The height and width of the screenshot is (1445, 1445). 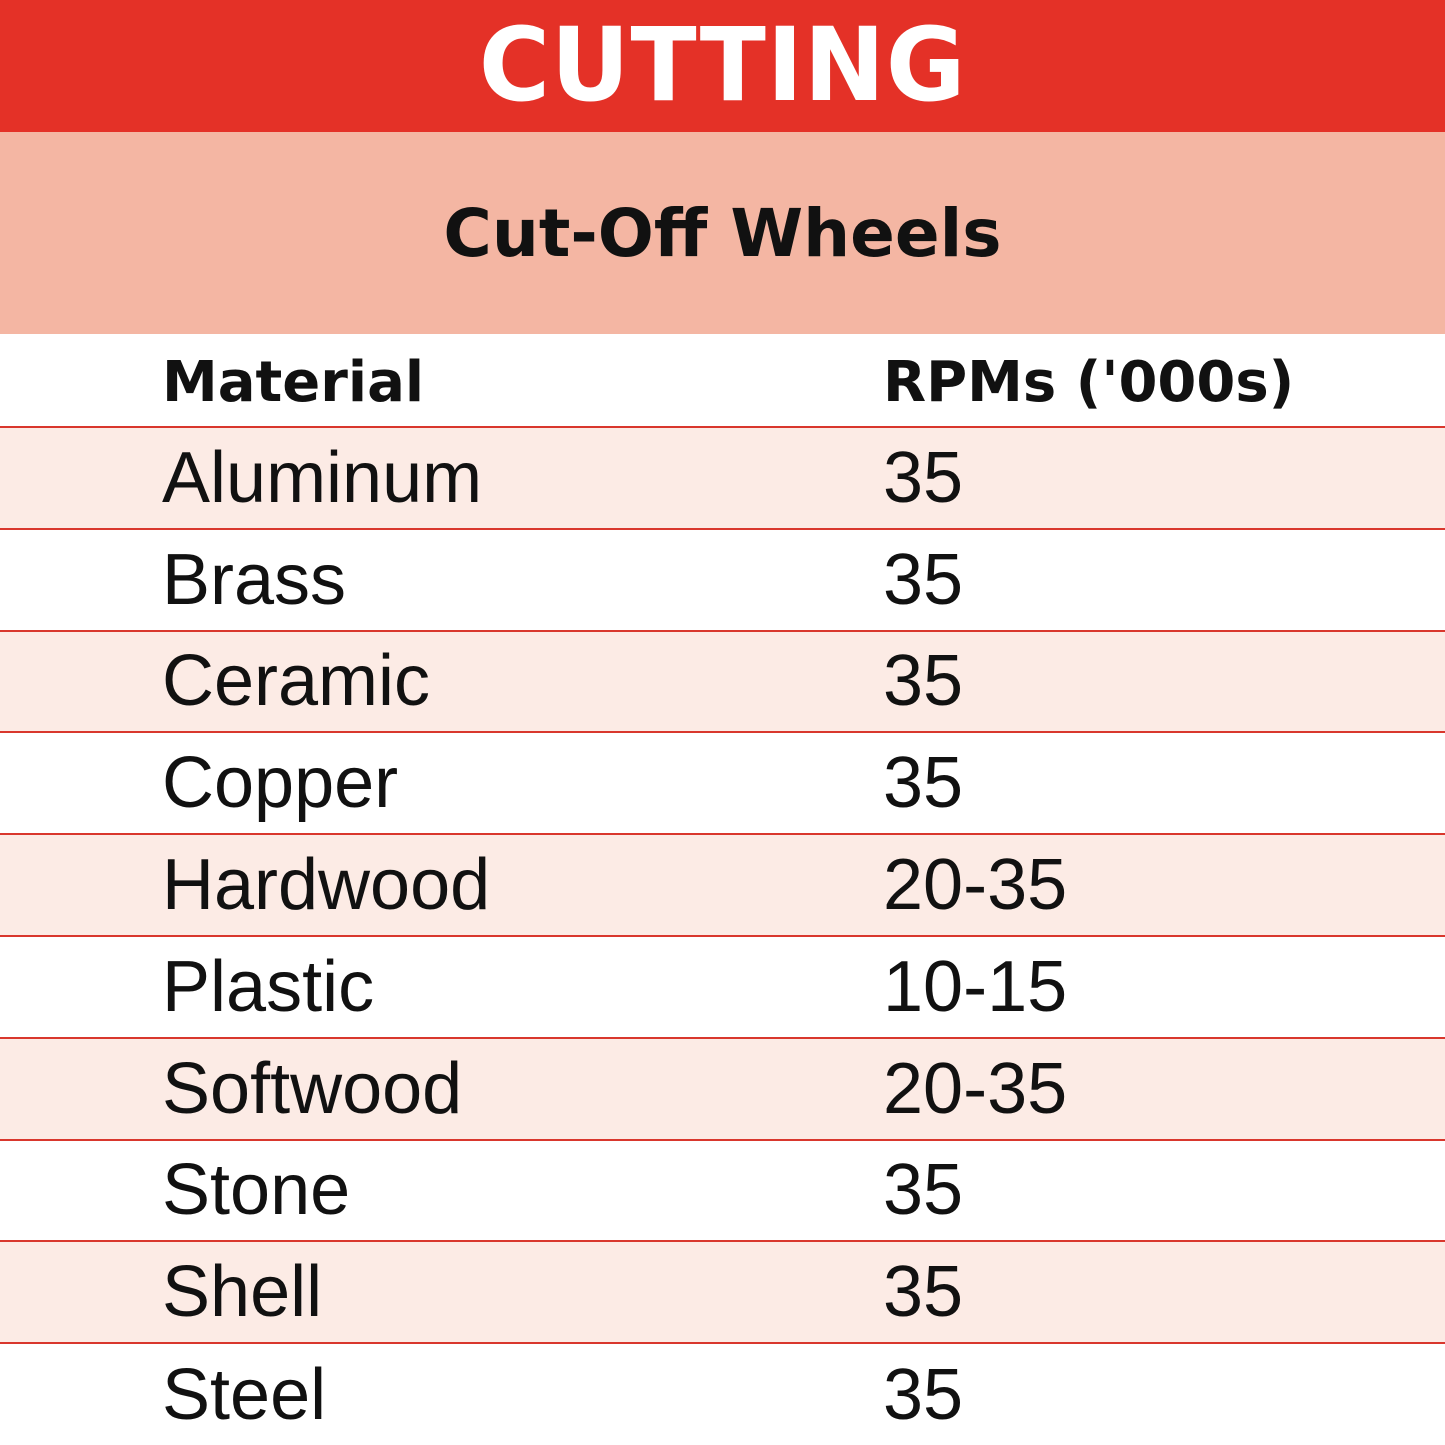 What do you see at coordinates (722, 1192) in the screenshot?
I see `table-row: Stone 35` at bounding box center [722, 1192].